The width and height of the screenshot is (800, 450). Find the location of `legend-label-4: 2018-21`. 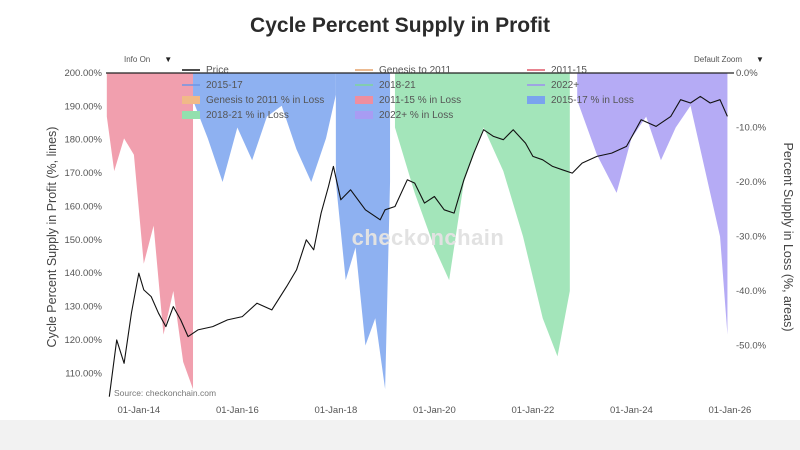

legend-label-4: 2018-21 is located at coordinates (397, 85).